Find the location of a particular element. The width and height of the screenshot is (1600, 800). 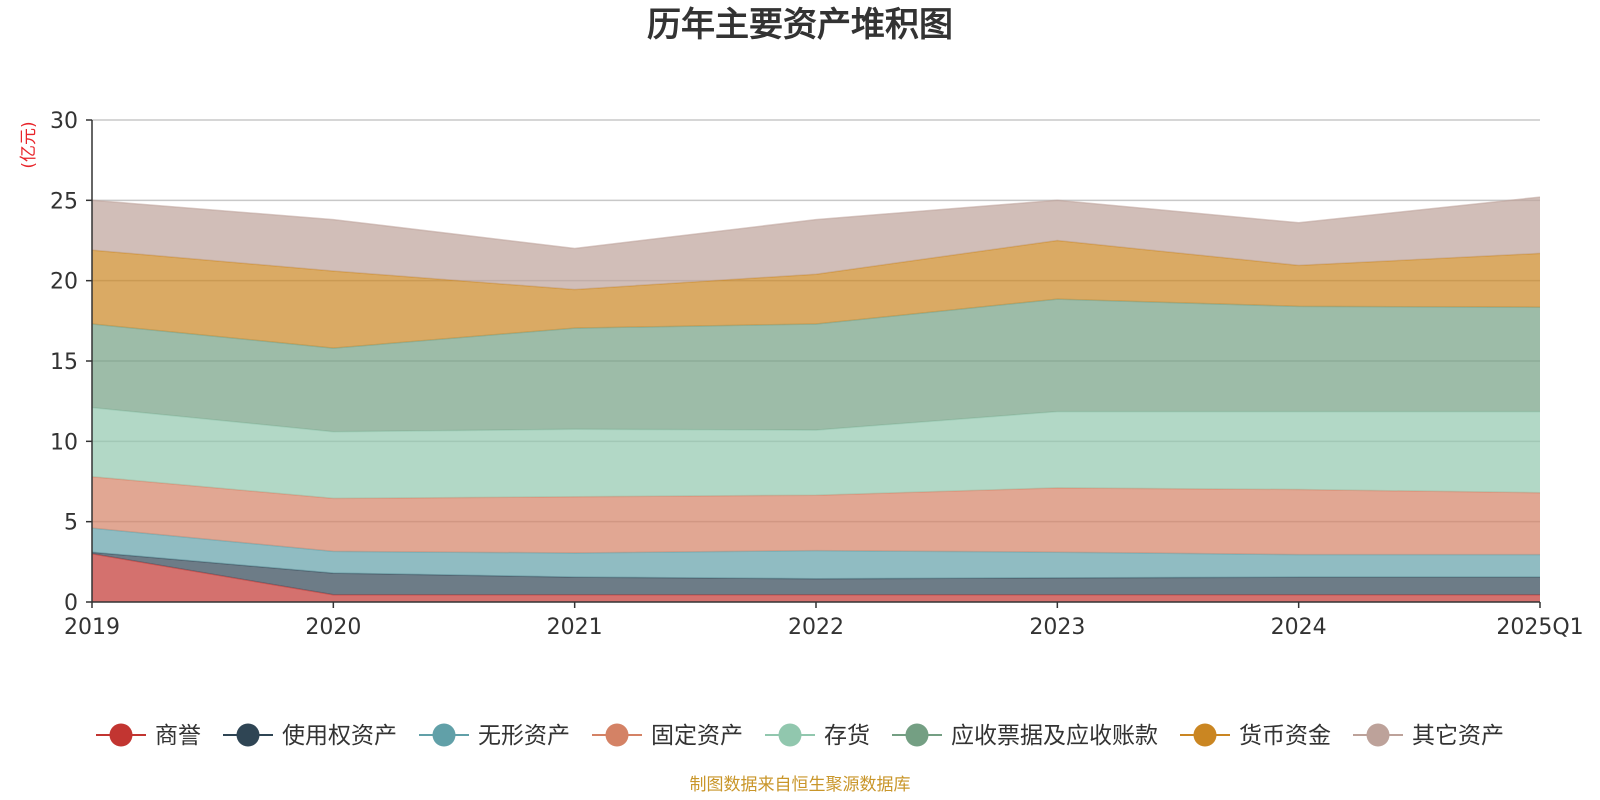

legend-item: 应收票据及应收账款 is located at coordinates (1025, 736).